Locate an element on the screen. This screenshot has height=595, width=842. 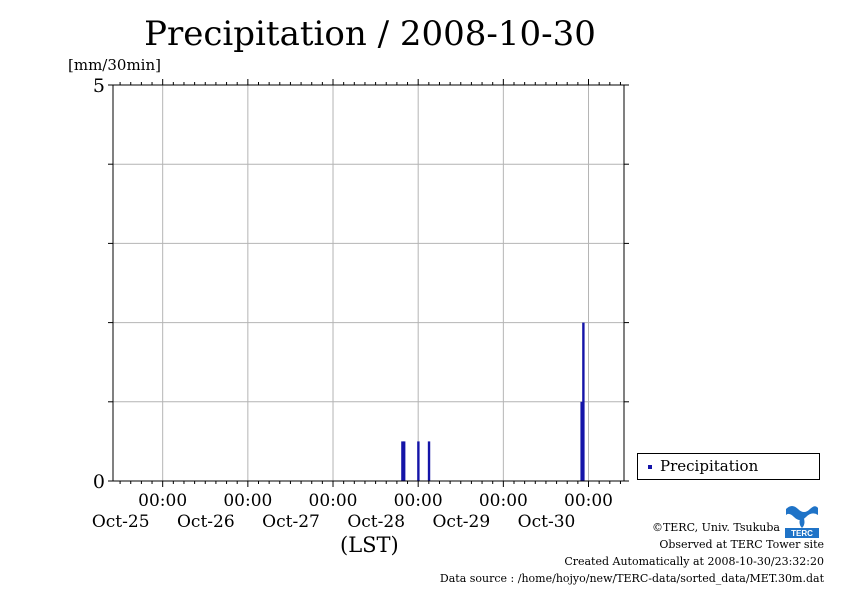
observed-text: Observed at TERC Tower site is located at coordinates (741, 544).